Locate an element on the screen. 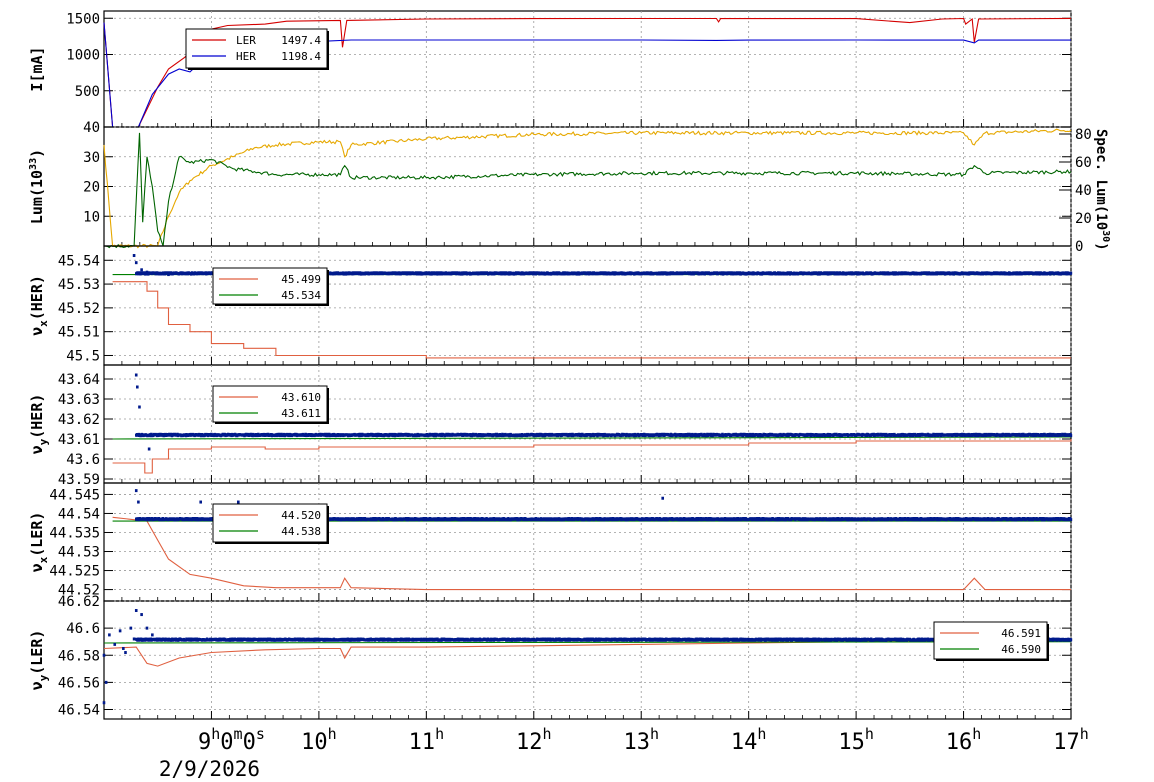 Image resolution: width=1154 pixels, height=782 pixels. y-tick-label: 45.5 is located at coordinates (83, 356).